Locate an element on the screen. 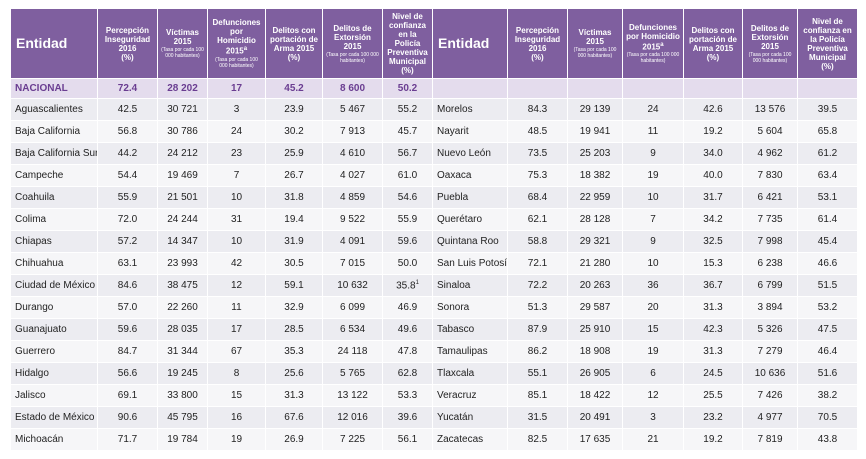 The height and width of the screenshot is (459, 866). state-name: Estado de México is located at coordinates (54, 417).